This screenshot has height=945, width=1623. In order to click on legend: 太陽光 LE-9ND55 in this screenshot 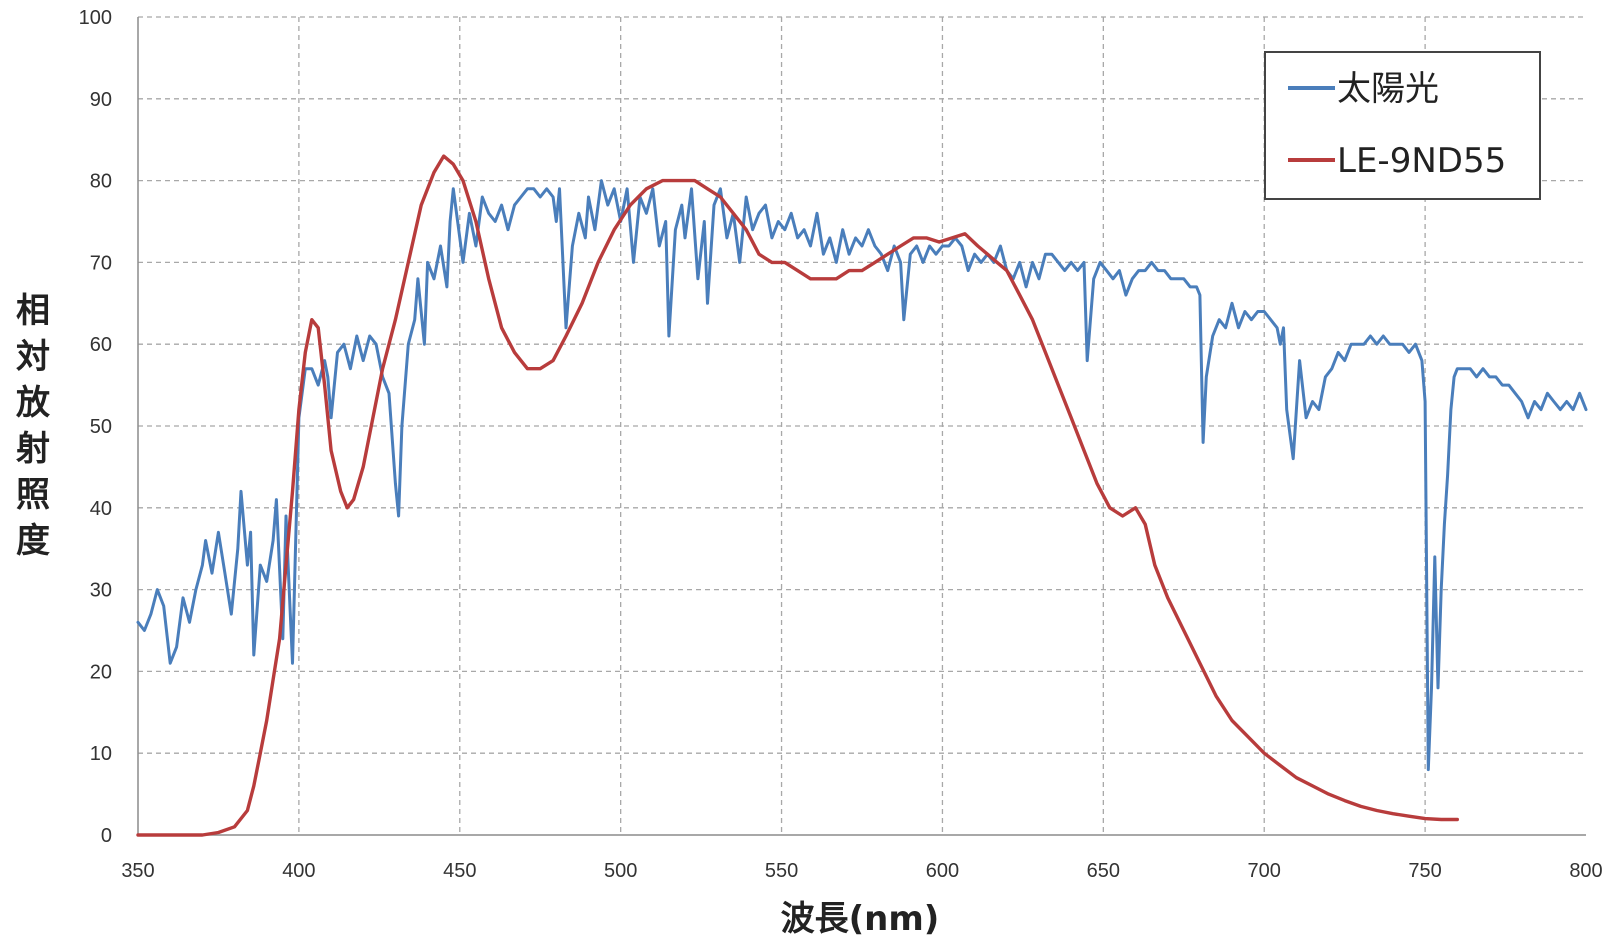, I will do `click(1402, 125)`.